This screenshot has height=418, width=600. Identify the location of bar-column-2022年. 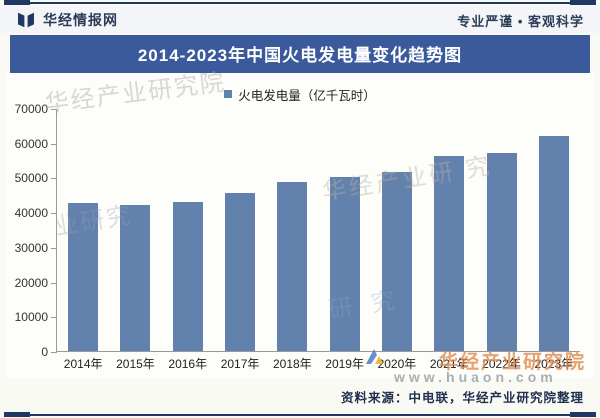
(501, 230).